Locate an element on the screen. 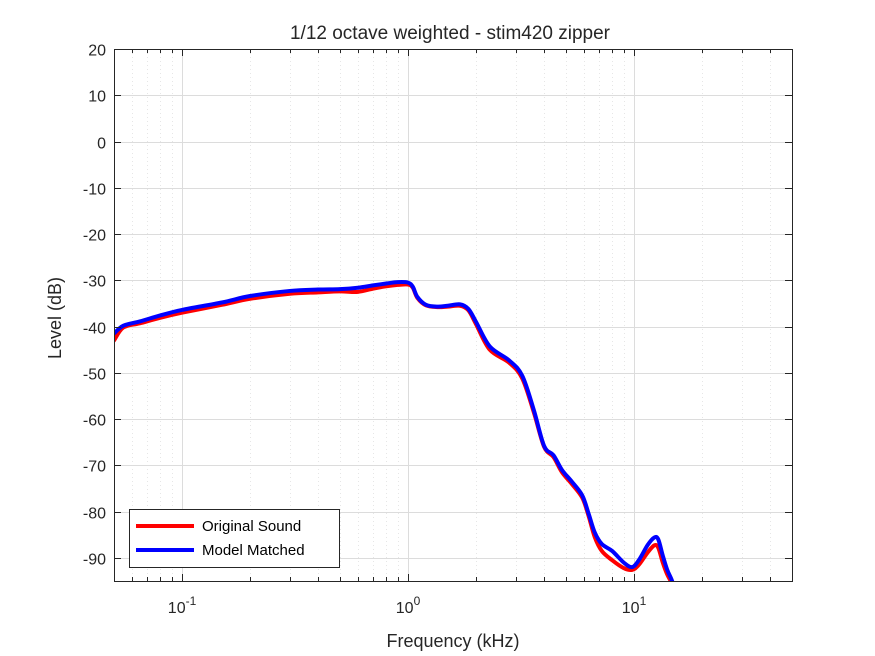 Image resolution: width=875 pixels, height=656 pixels. x-tick-label: 10⁰ is located at coordinates (408, 605).